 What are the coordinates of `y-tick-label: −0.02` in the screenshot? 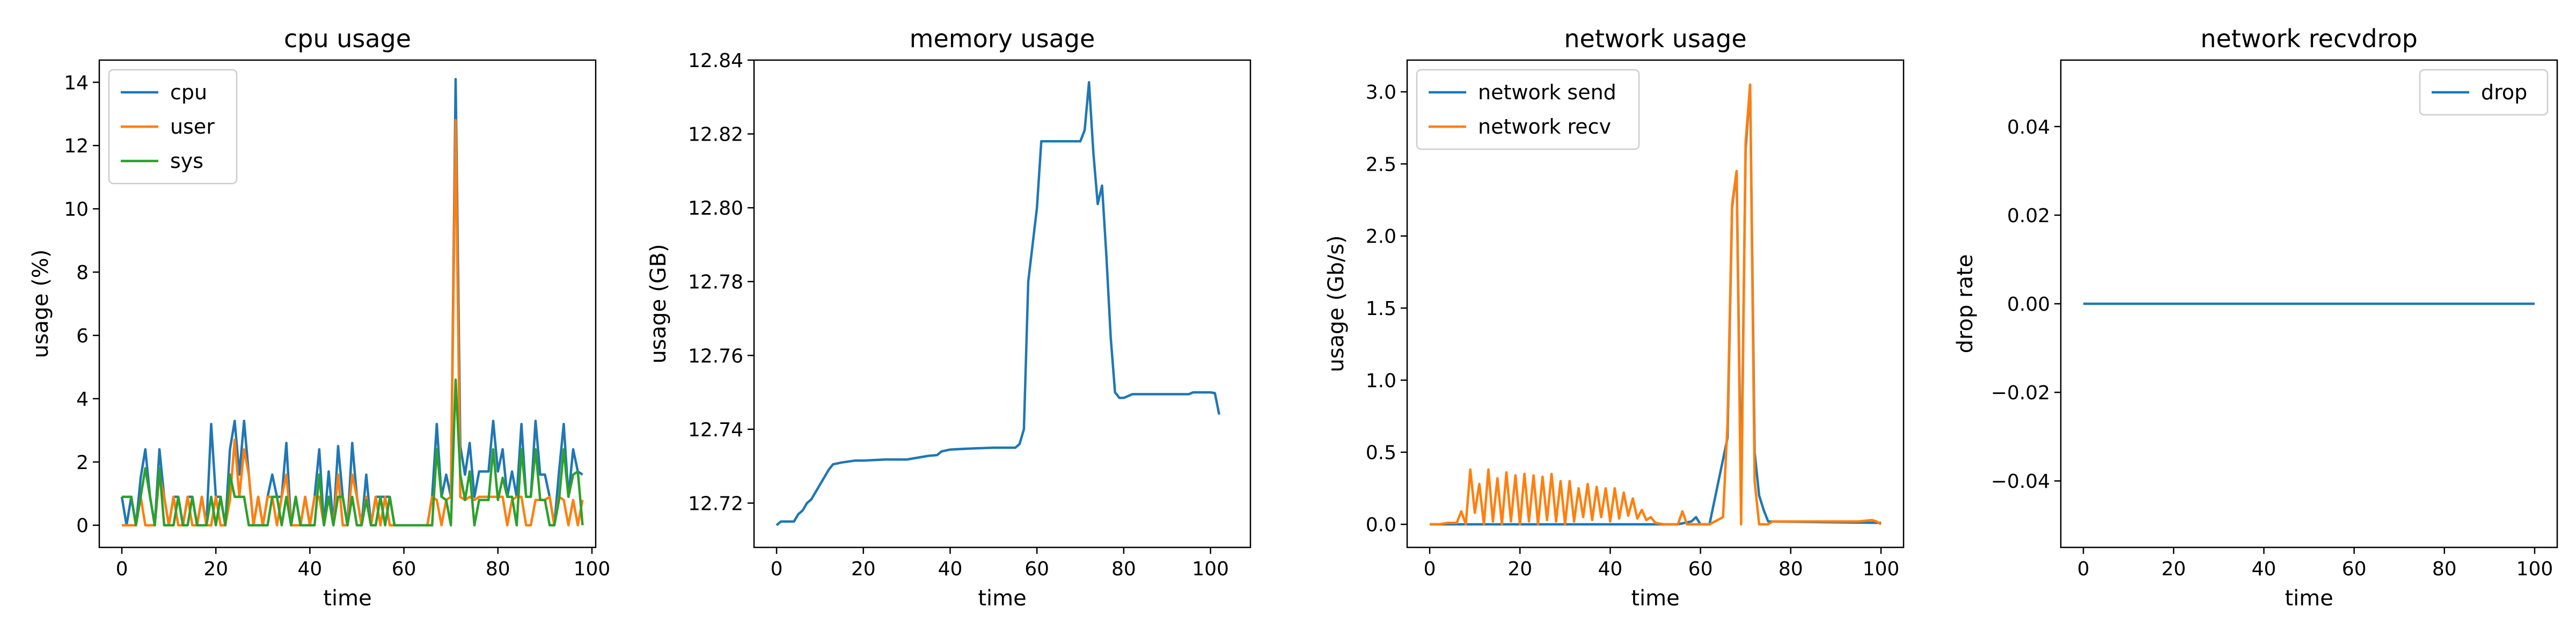 It's located at (2020, 393).